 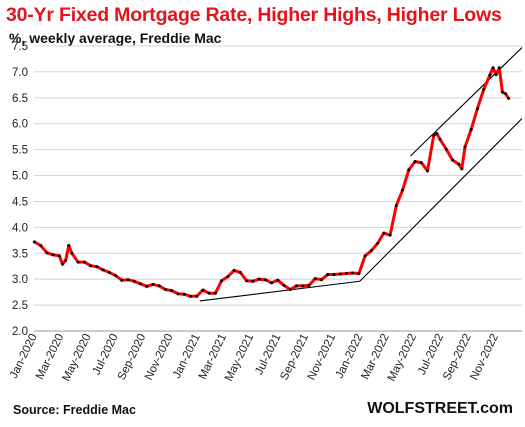 I want to click on y-tick-label: 4.0, so click(x=20, y=228).